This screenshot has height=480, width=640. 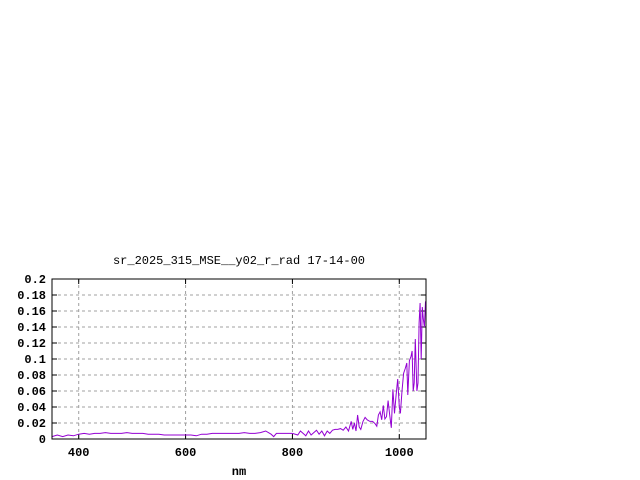 I want to click on y-tick-label: 0.16, so click(x=31, y=312).